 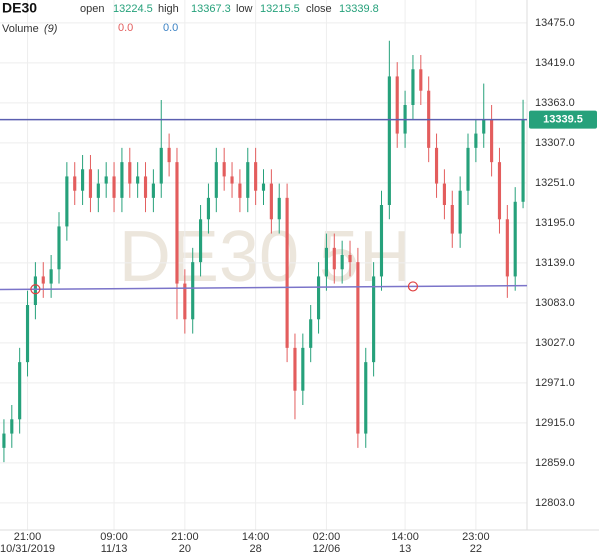 What do you see at coordinates (20, 29) in the screenshot?
I see `volume-label: Volume` at bounding box center [20, 29].